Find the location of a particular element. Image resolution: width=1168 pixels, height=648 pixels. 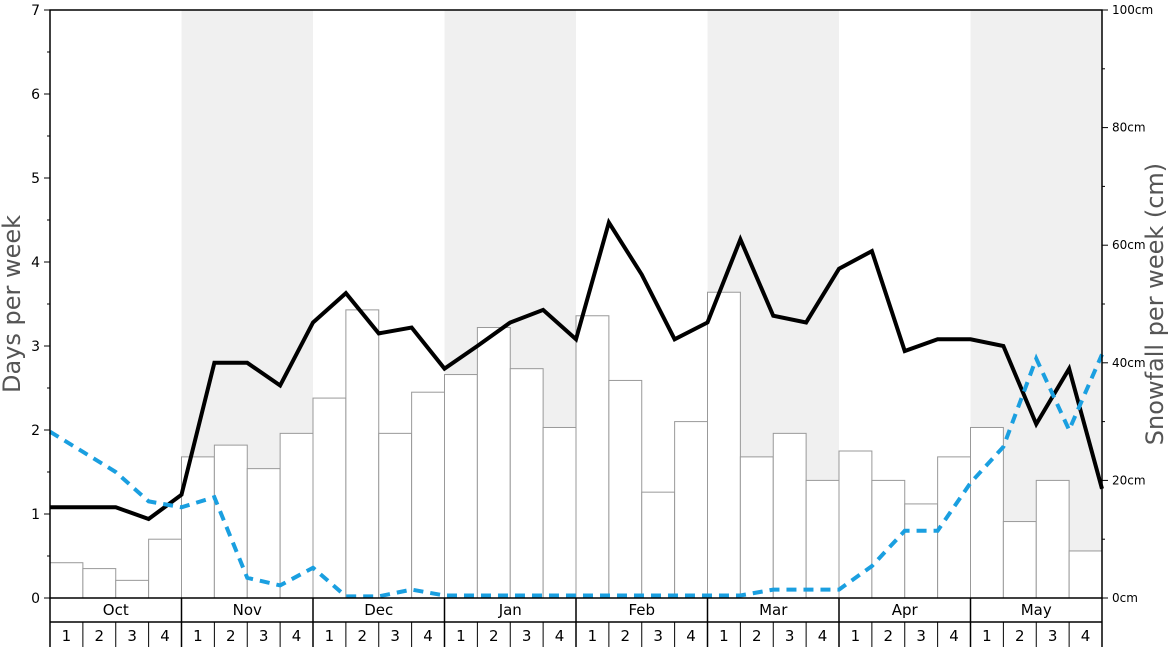

right-tick-label: 100cm is located at coordinates (1132, 10).